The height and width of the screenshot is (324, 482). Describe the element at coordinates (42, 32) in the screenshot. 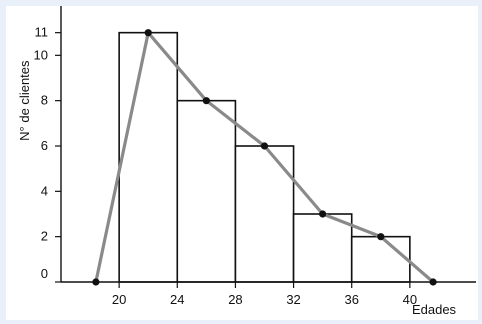

I see `y-tick-label-11: 11` at that location.